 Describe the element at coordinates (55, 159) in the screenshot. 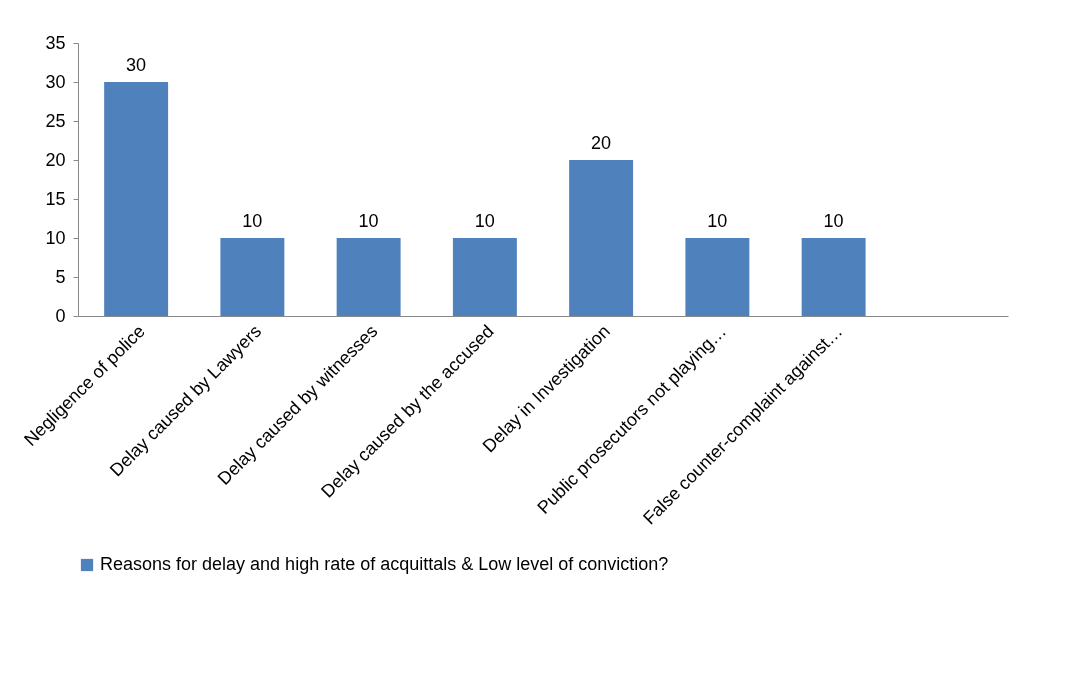

I see `y-tick-label: 20` at that location.